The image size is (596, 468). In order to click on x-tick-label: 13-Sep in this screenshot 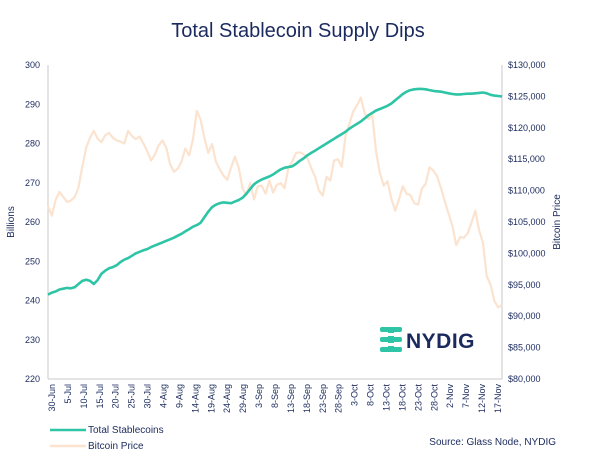, I will do `click(291, 398)`.